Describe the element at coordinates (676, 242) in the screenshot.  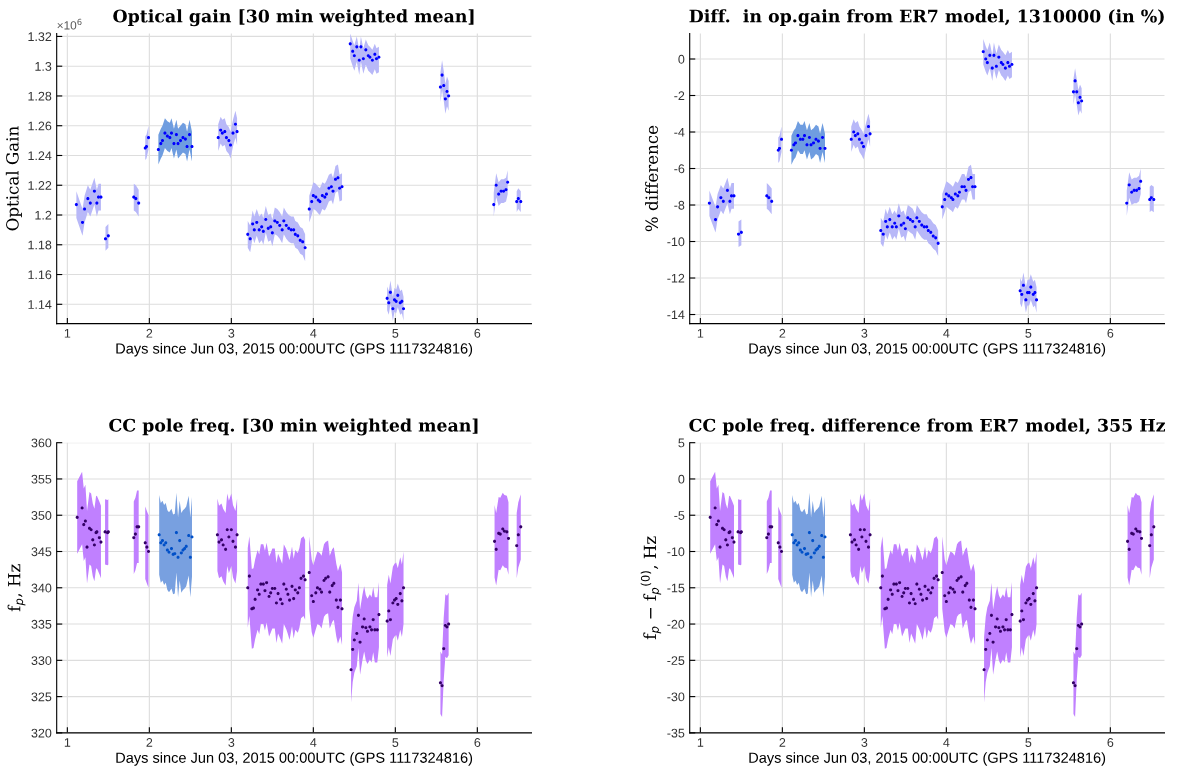
I see `y-tick-label: -10` at that location.